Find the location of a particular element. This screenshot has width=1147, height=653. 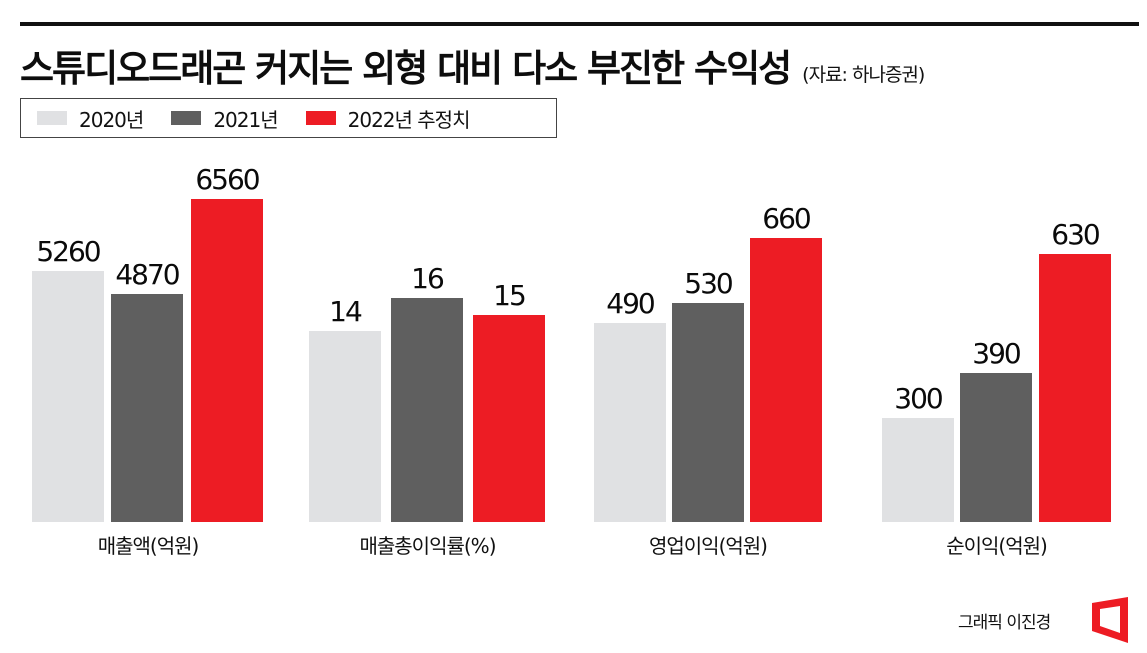

legend-label: 2021년 is located at coordinates (245, 119).